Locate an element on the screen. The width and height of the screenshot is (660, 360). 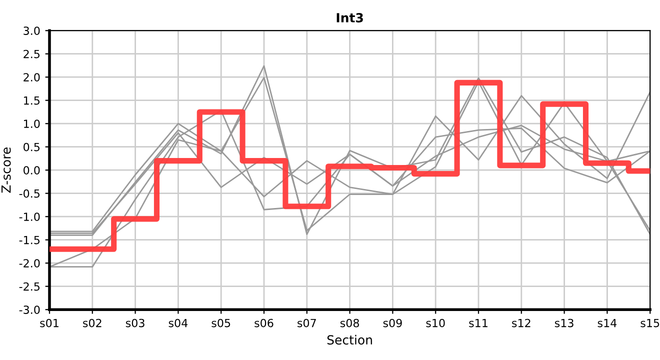
x-tick-label: s06 is located at coordinates (264, 323).